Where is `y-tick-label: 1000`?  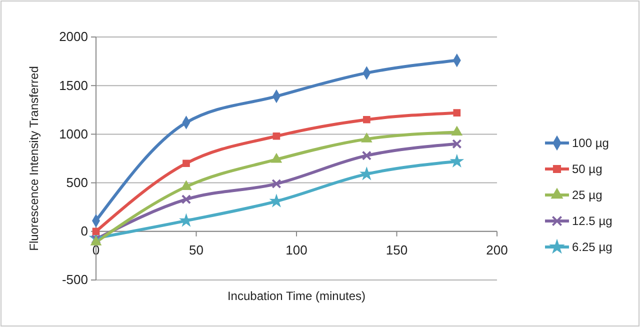
y-tick-label: 1000 is located at coordinates (73, 134).